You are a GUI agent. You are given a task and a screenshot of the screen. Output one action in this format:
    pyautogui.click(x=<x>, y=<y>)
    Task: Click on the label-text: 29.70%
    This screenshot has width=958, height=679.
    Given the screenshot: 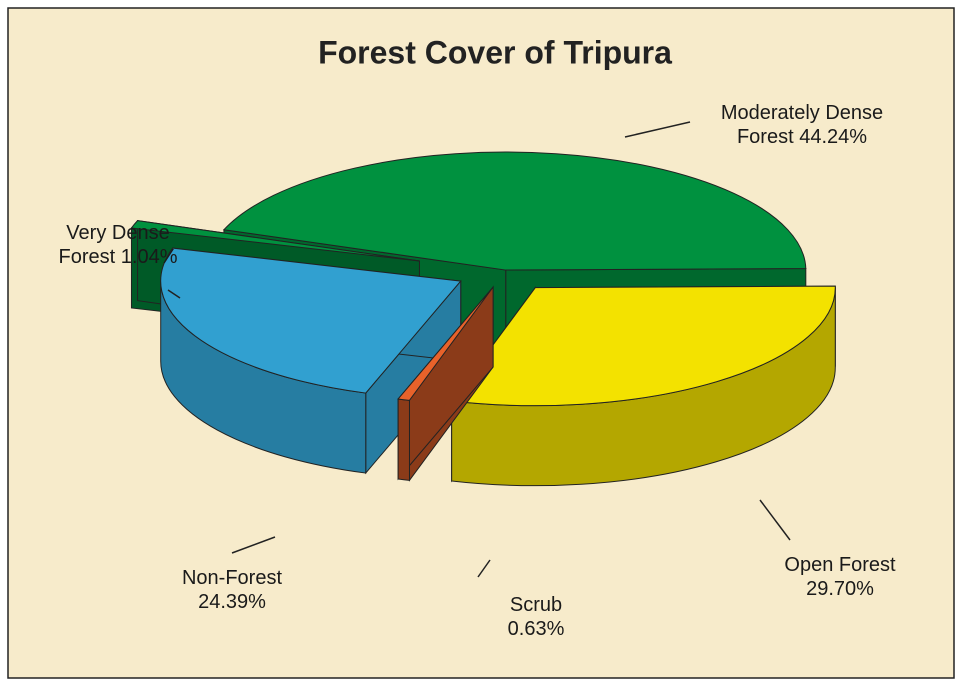 What is the action you would take?
    pyautogui.click(x=840, y=589)
    